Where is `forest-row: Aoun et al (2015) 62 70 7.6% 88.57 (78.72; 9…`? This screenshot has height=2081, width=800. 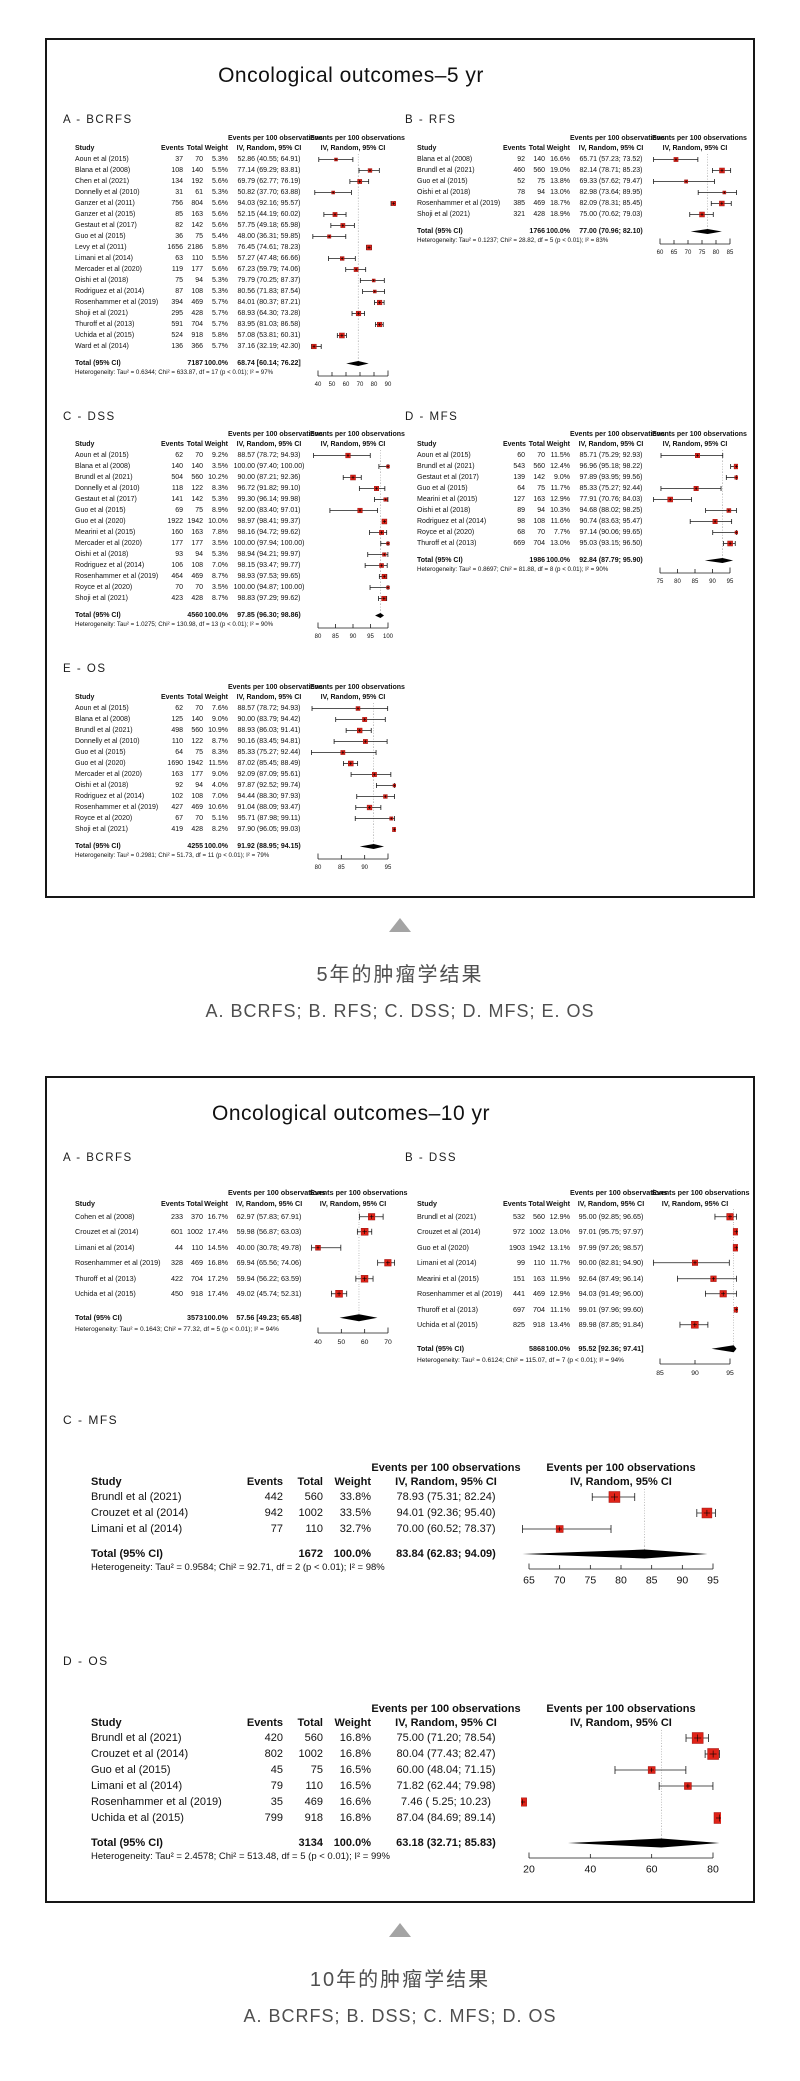 forest-row: Aoun et al (2015) 62 70 7.6% 88.57 (78.72; 9… is located at coordinates (237, 708).